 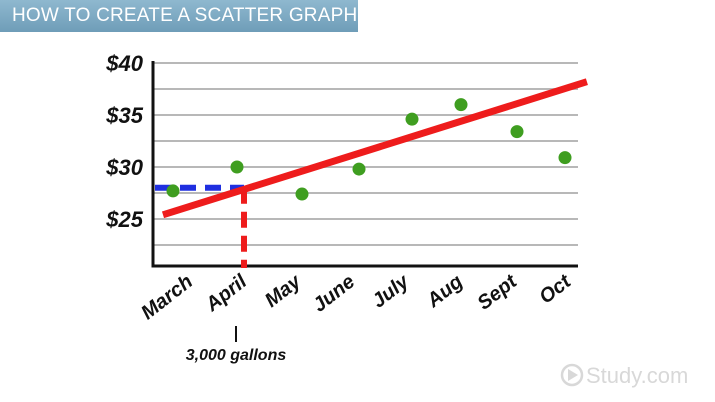 I want to click on data-point-march, so click(x=173, y=191).